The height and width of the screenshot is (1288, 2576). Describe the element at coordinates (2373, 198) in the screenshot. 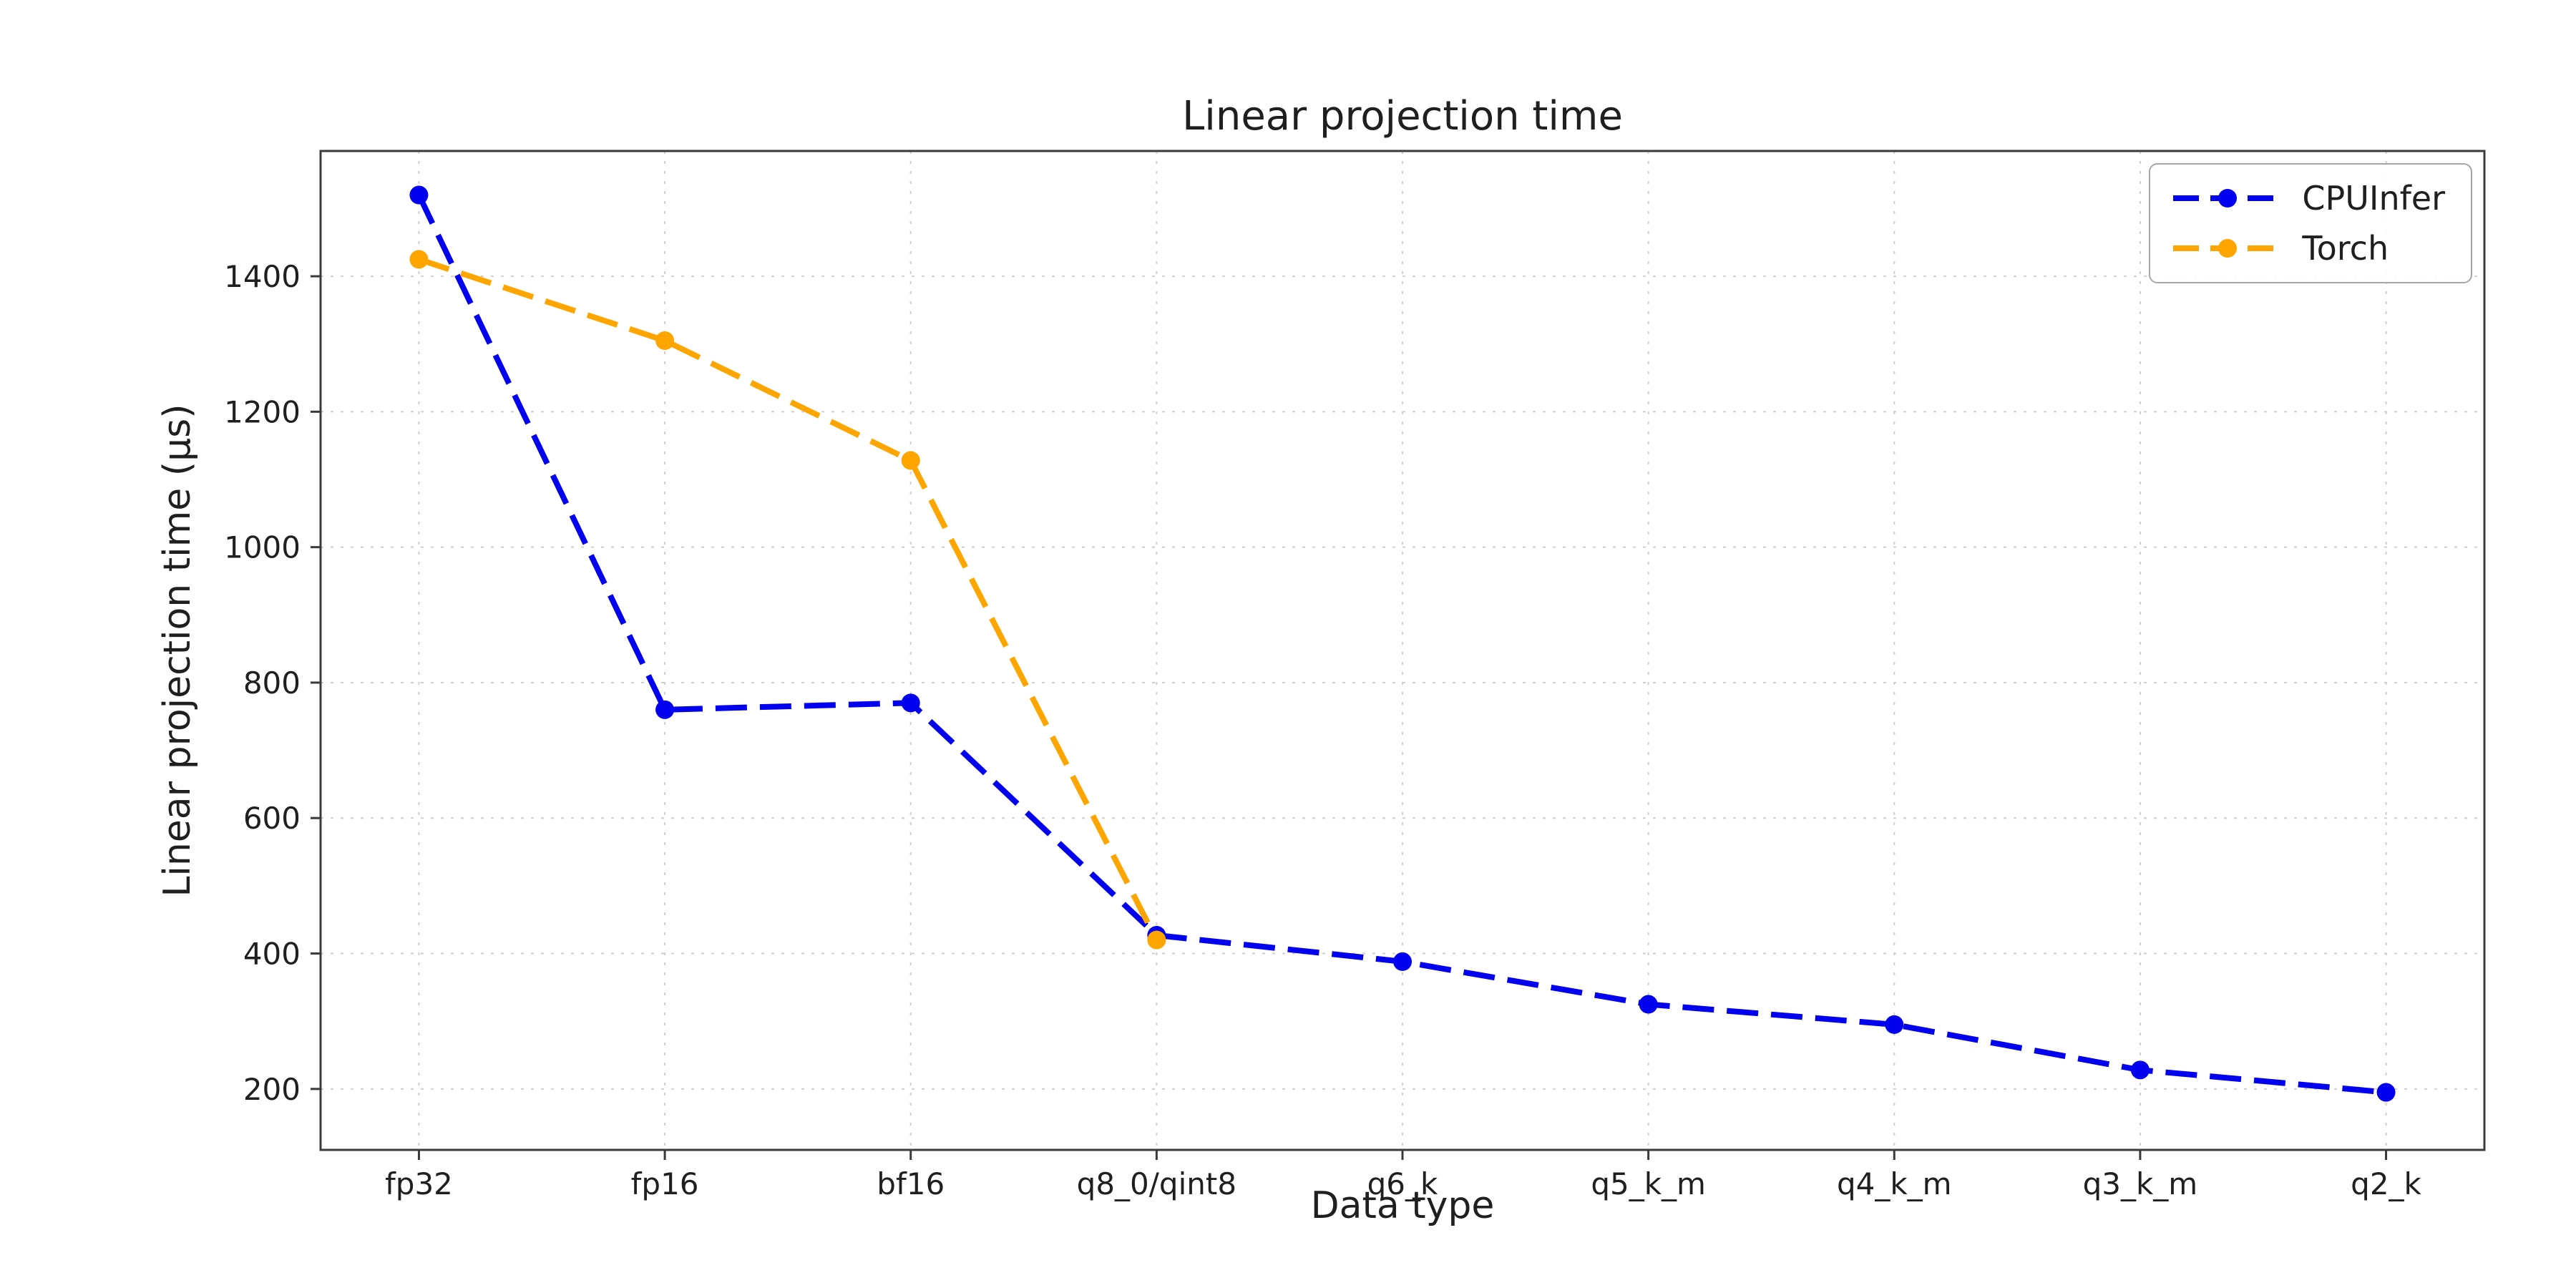

I see `legend-label: CPUInfer` at that location.